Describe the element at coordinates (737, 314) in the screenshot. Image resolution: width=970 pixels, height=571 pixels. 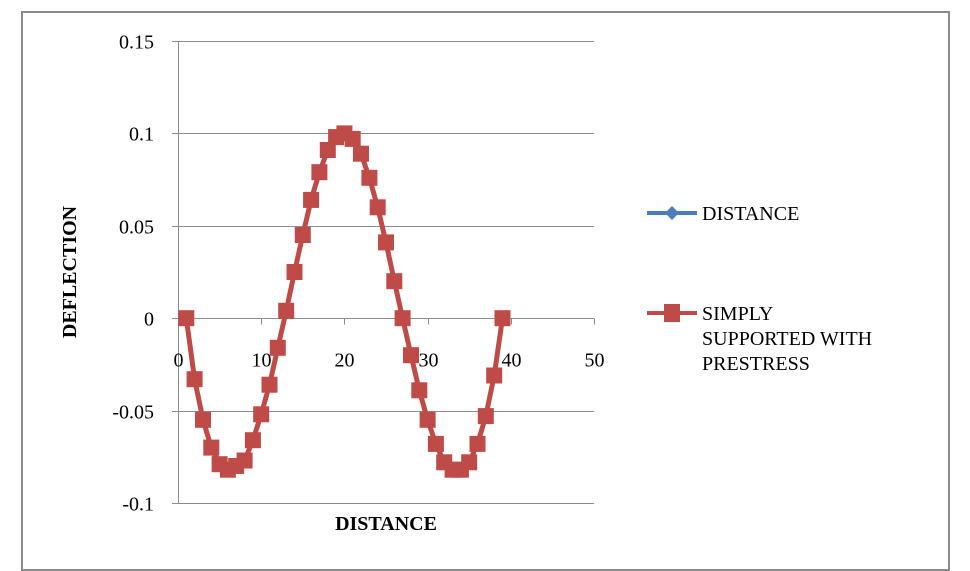
I see `legend-label: SIMPLY` at that location.